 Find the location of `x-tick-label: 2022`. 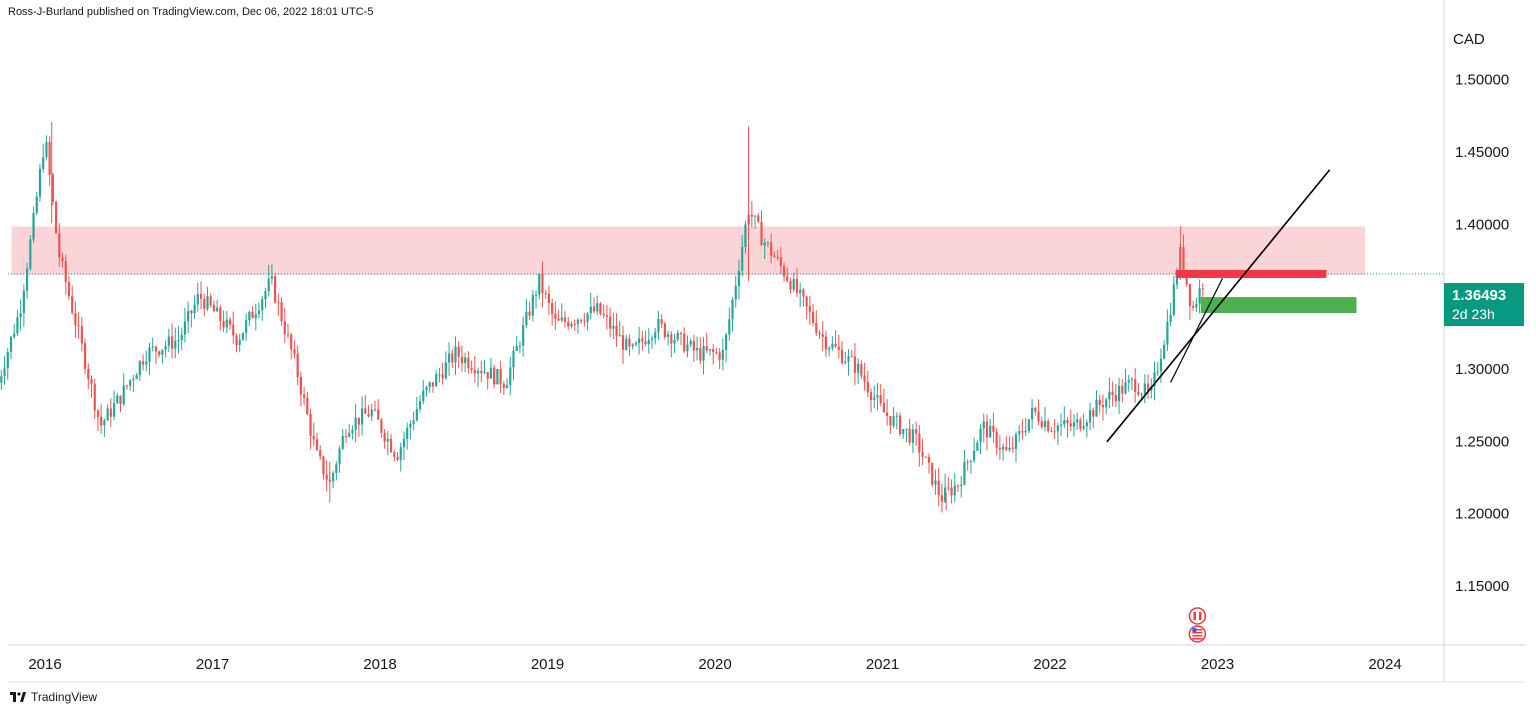

x-tick-label: 2022 is located at coordinates (1049, 664).